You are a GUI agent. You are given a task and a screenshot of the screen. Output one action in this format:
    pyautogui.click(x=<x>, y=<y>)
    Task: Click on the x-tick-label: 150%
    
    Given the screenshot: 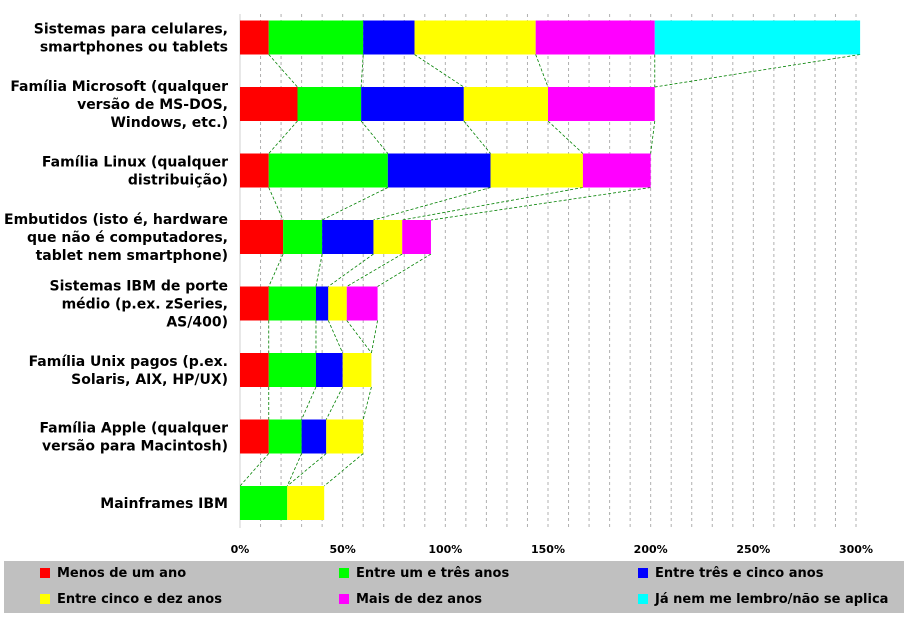 What is the action you would take?
    pyautogui.click(x=548, y=549)
    